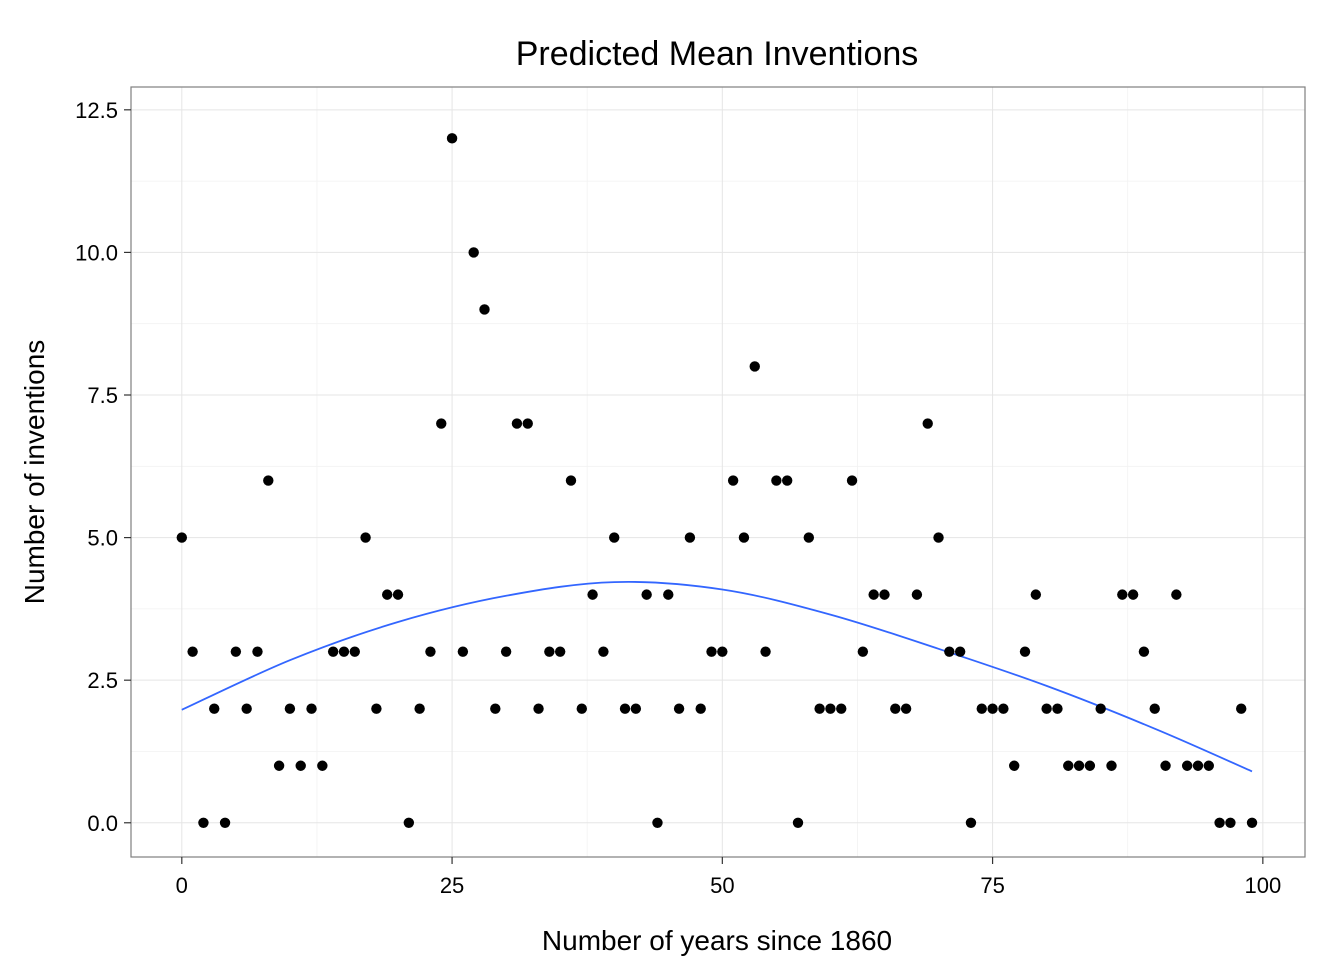 This screenshot has height=960, width=1344. What do you see at coordinates (96, 110) in the screenshot?
I see `y-tick-label: 12.5` at bounding box center [96, 110].